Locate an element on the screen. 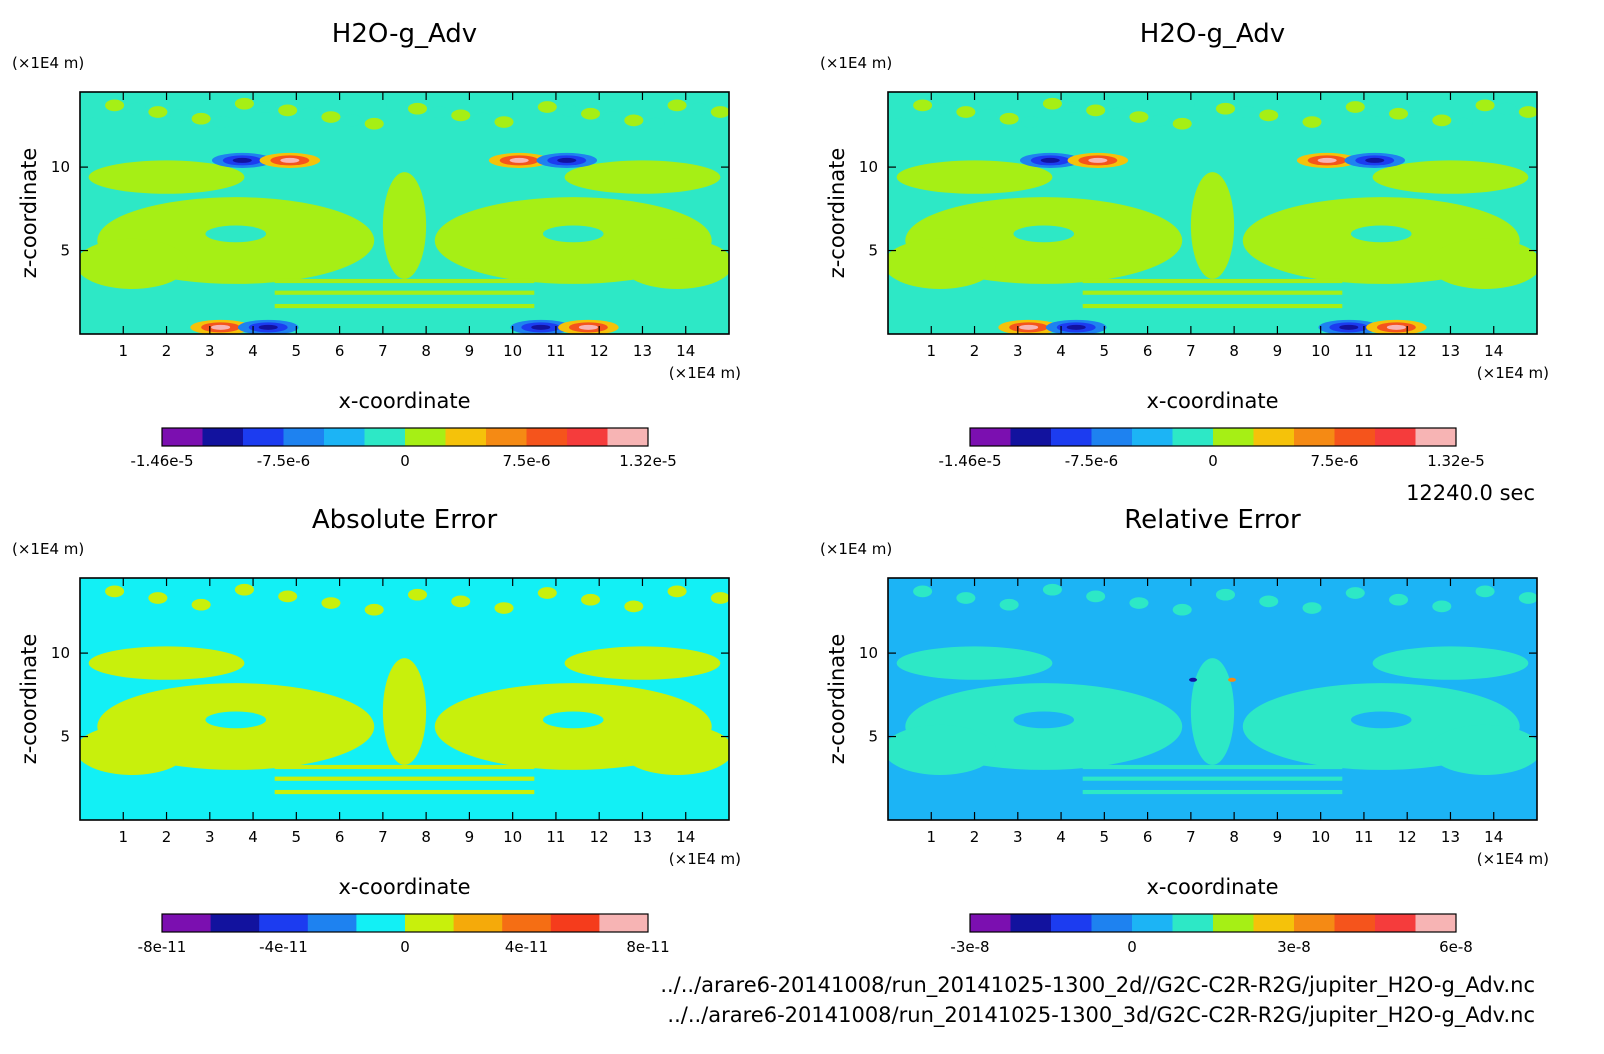 The image size is (1604, 1054). x-tick-label: 10 is located at coordinates (1320, 837).